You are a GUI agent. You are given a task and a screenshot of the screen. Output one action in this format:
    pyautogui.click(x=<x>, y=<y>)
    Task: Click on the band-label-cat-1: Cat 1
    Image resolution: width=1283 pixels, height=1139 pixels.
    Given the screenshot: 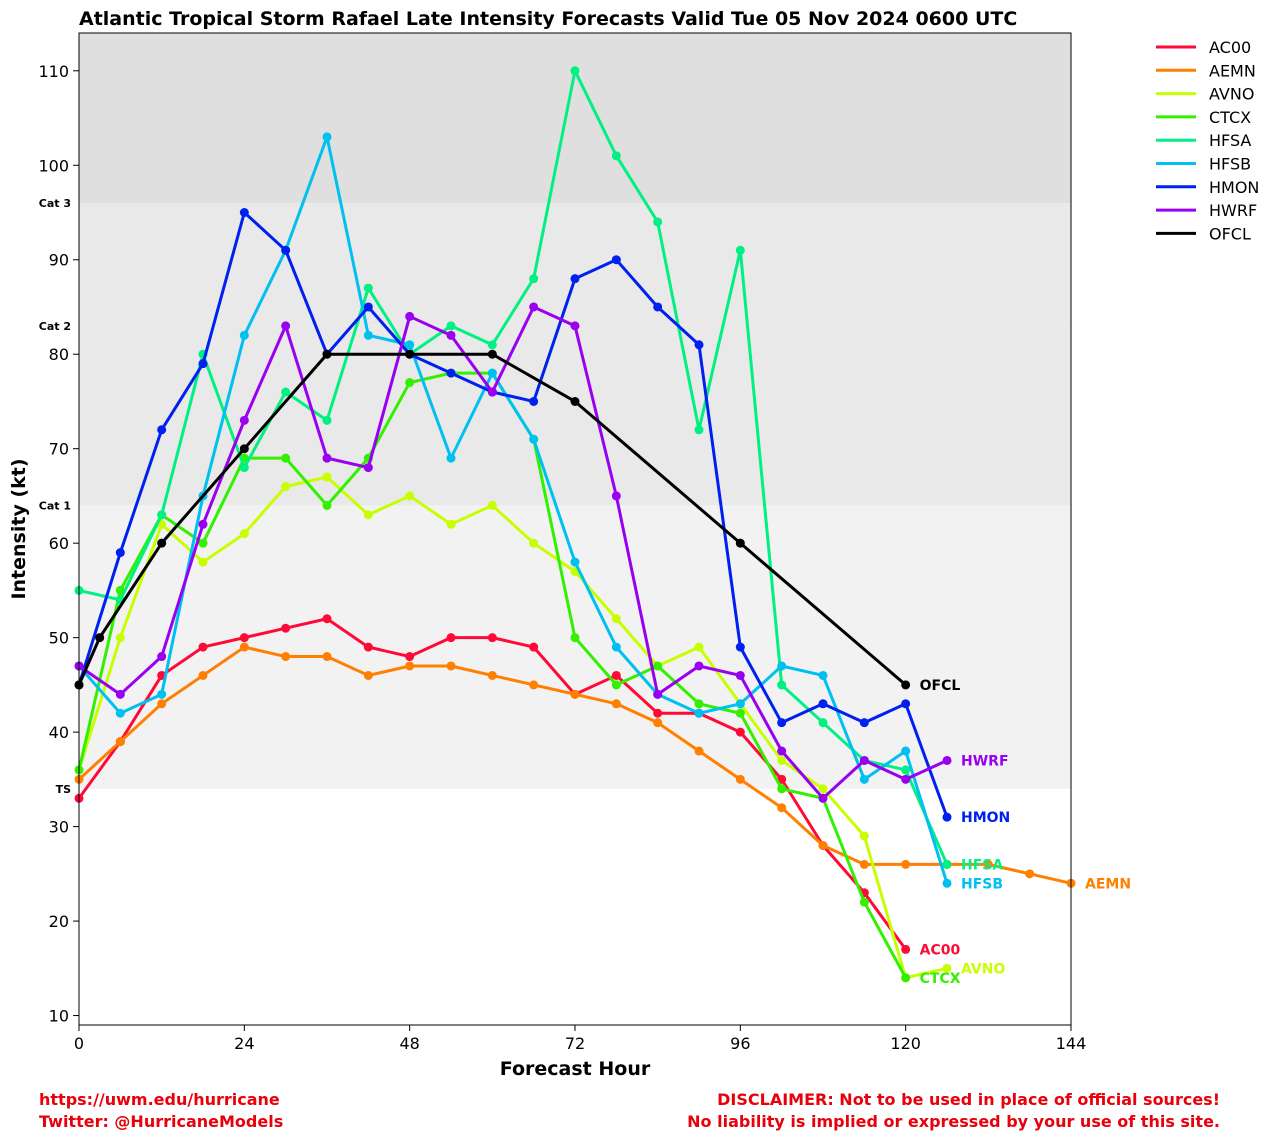 What is the action you would take?
    pyautogui.click(x=55, y=505)
    